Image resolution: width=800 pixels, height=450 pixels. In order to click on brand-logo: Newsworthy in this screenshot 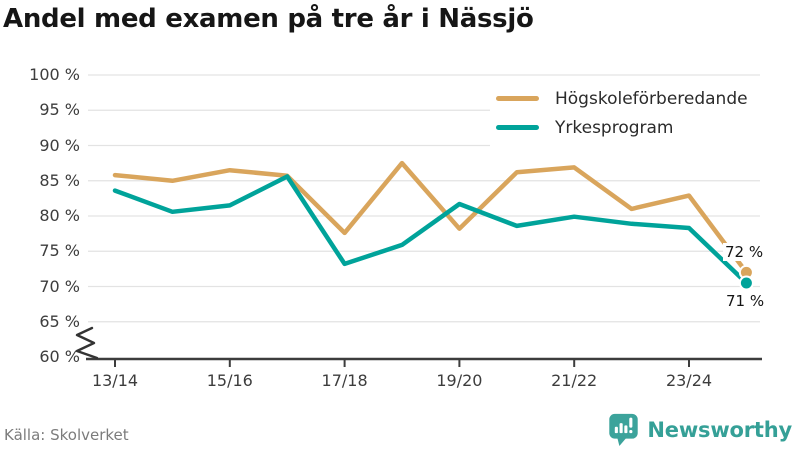, I will do `click(699, 429)`.